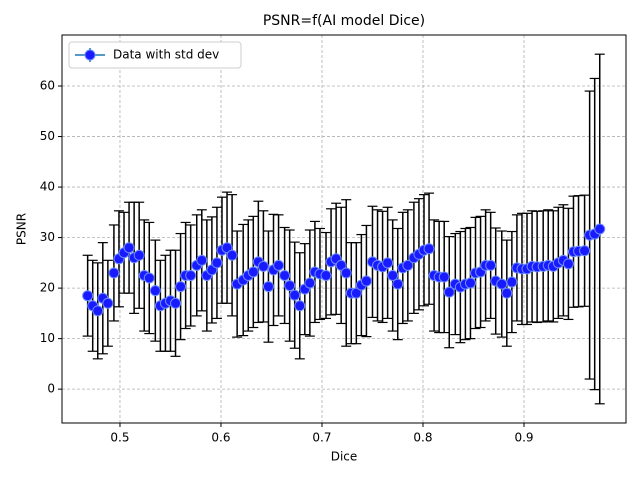 The width and height of the screenshot is (640, 484). What do you see at coordinates (119, 438) in the screenshot?
I see `x-tick-label: 0.5` at bounding box center [119, 438].